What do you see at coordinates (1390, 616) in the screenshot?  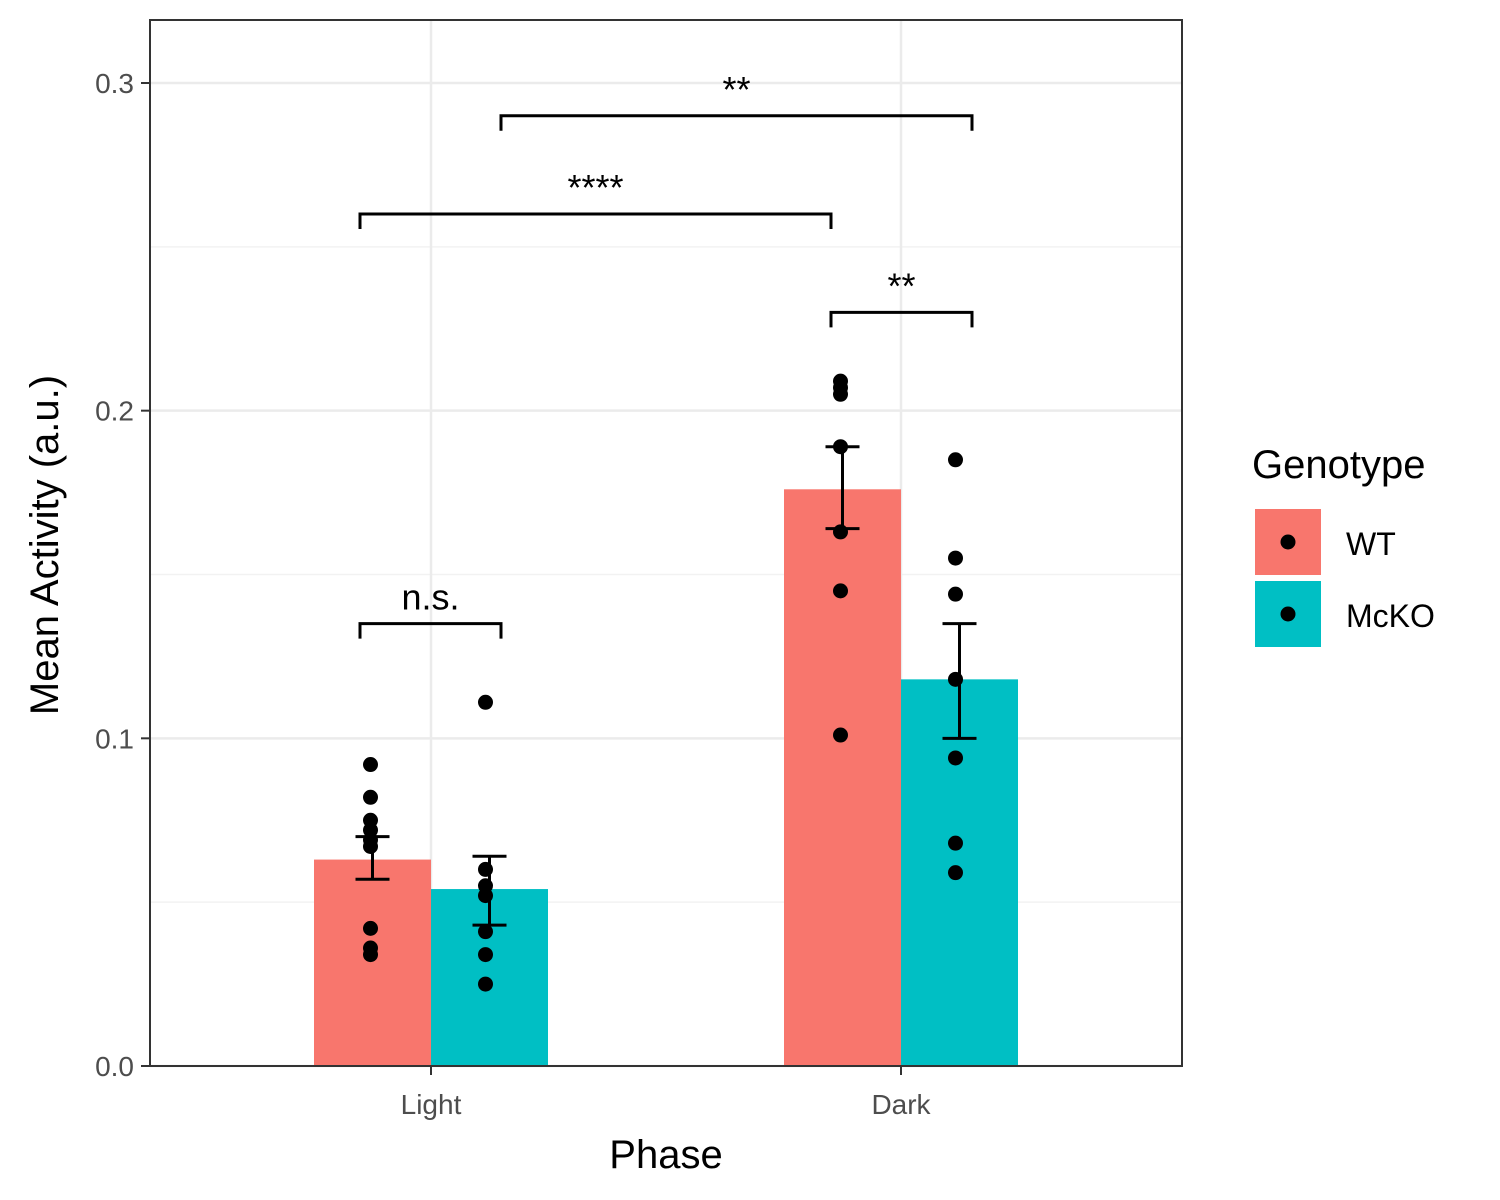 I see `legend-label-McKO: McKO` at bounding box center [1390, 616].